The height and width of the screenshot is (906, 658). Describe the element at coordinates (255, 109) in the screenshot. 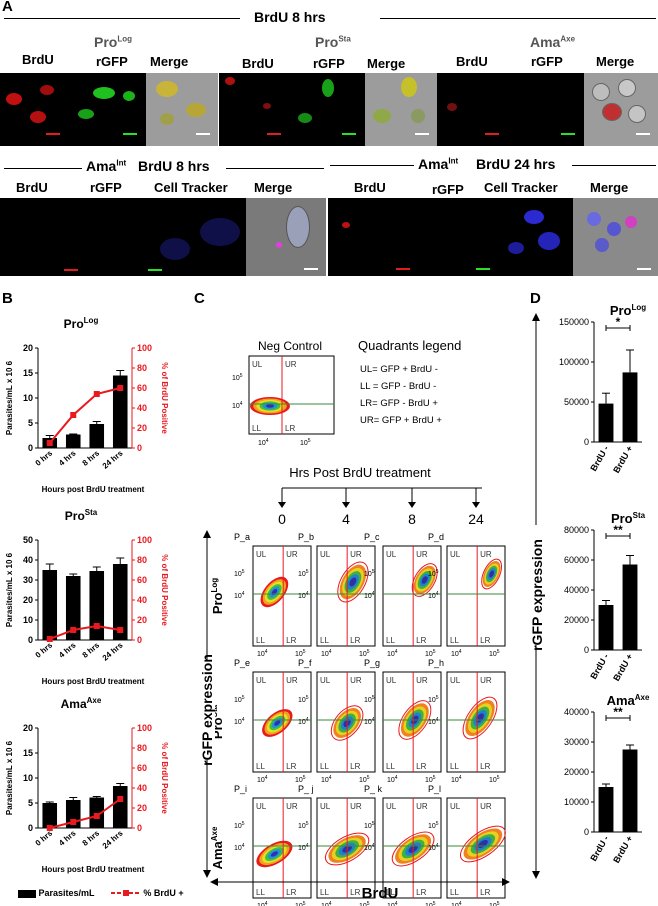

I see `micrograph-pro-sta-brdu` at that location.